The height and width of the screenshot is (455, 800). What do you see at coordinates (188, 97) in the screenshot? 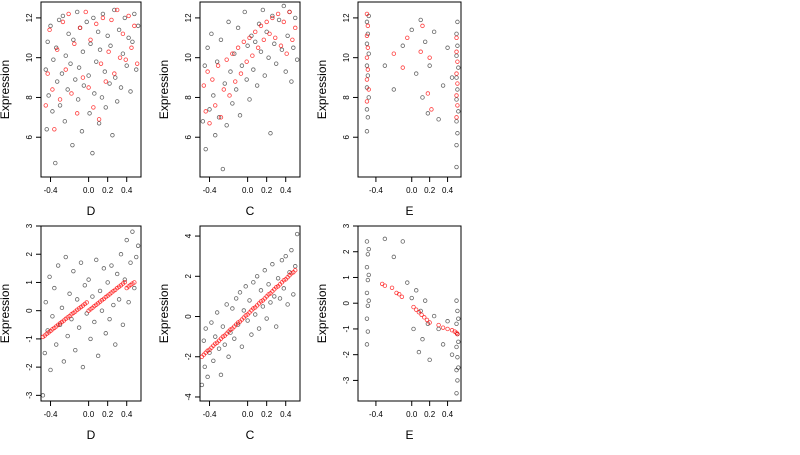
I see `y-tick-label: 8` at bounding box center [188, 97].